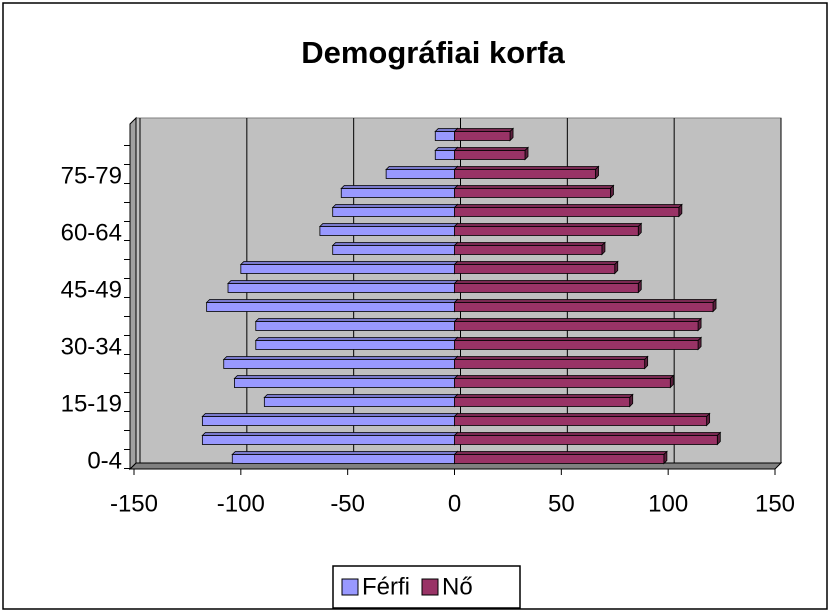  I want to click on y-tick-label: 15-19, so click(91, 403).